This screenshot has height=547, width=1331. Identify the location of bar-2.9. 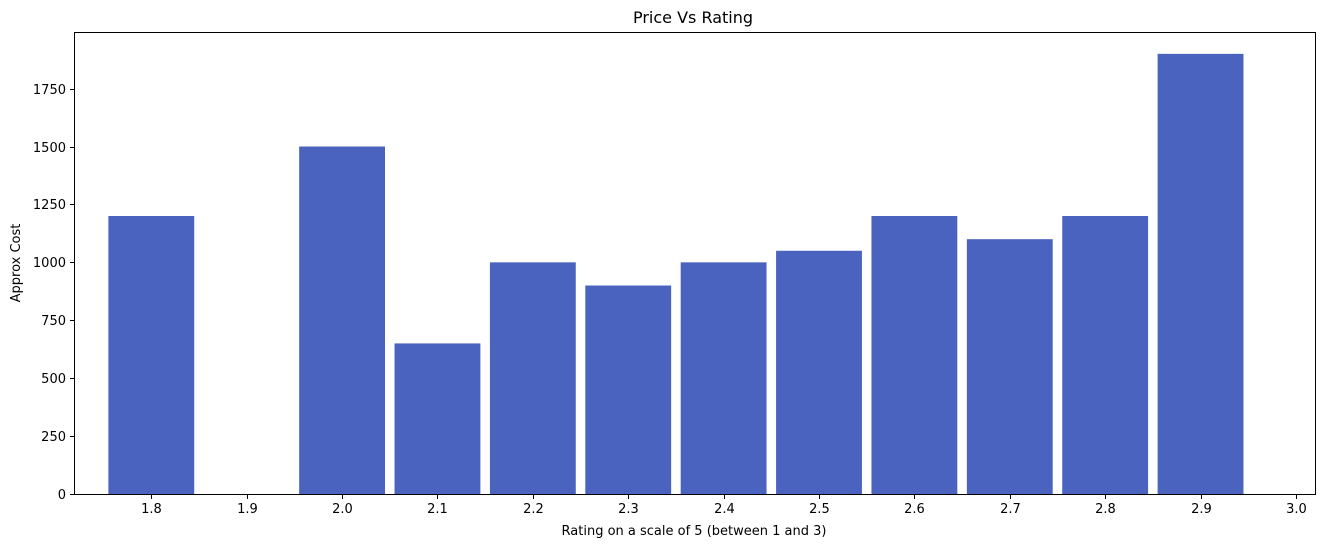
(1200, 273).